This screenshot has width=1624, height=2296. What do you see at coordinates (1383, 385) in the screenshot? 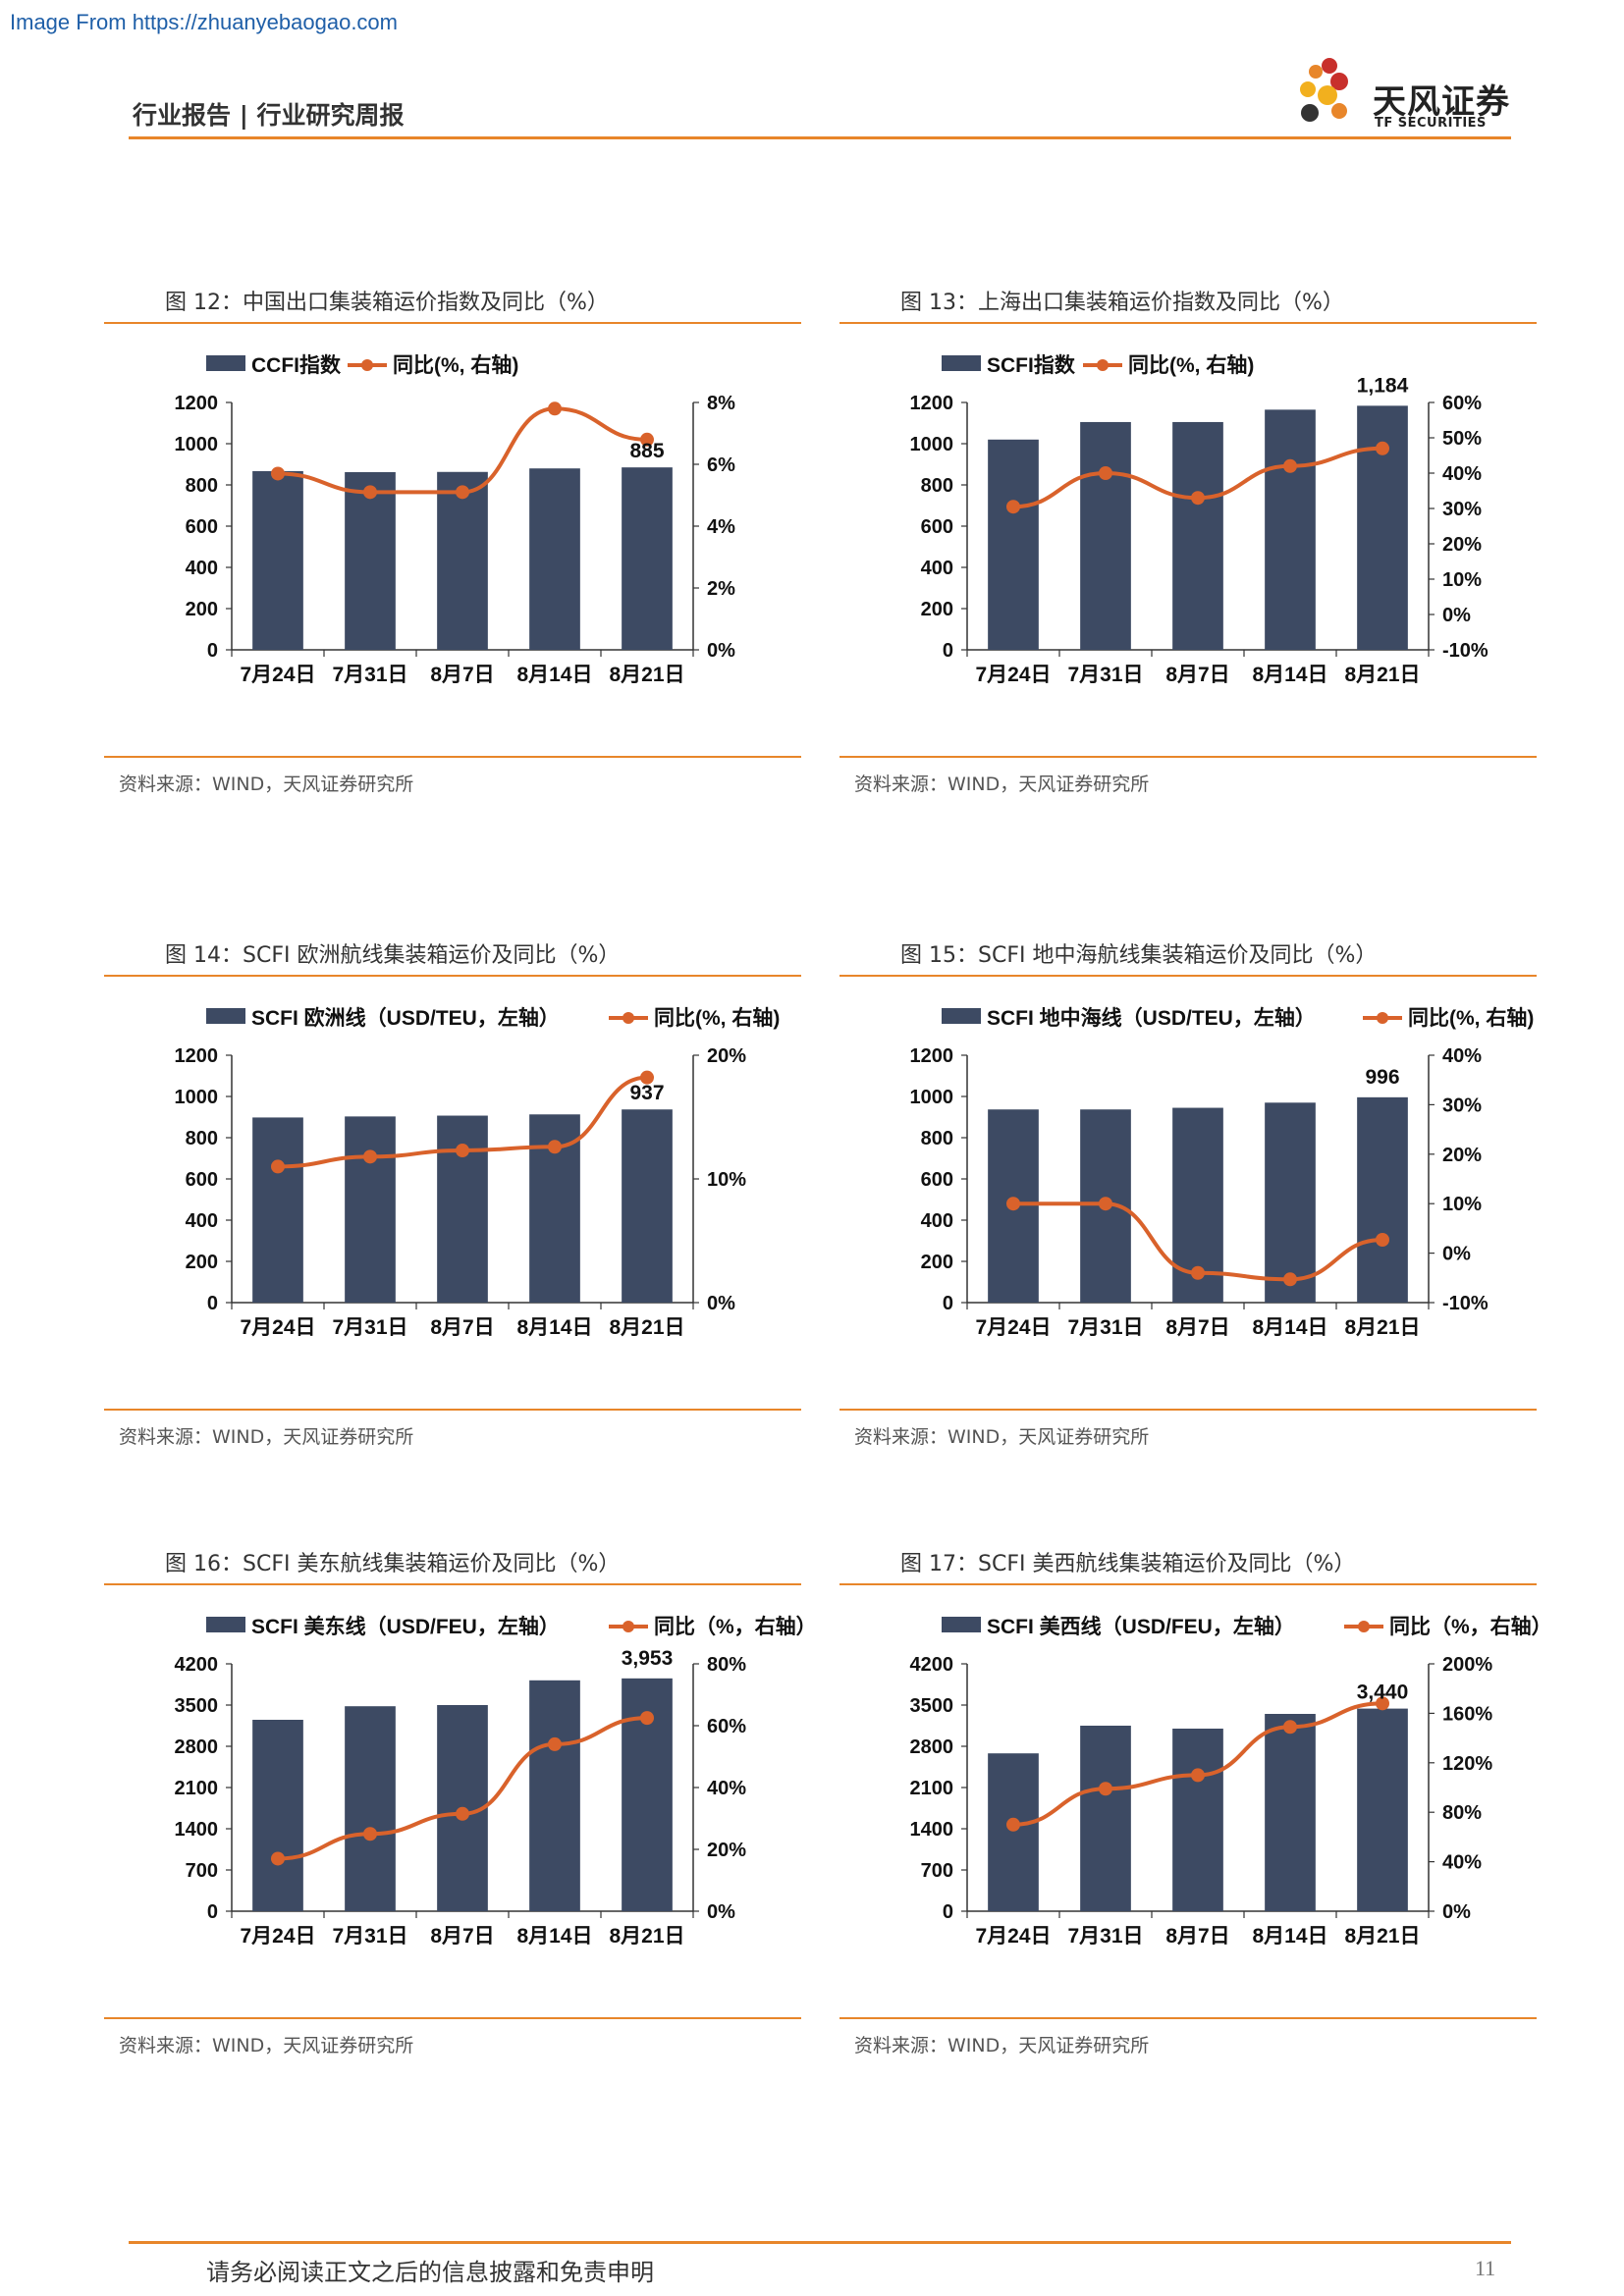
I see `data-label: 1,184` at bounding box center [1383, 385].